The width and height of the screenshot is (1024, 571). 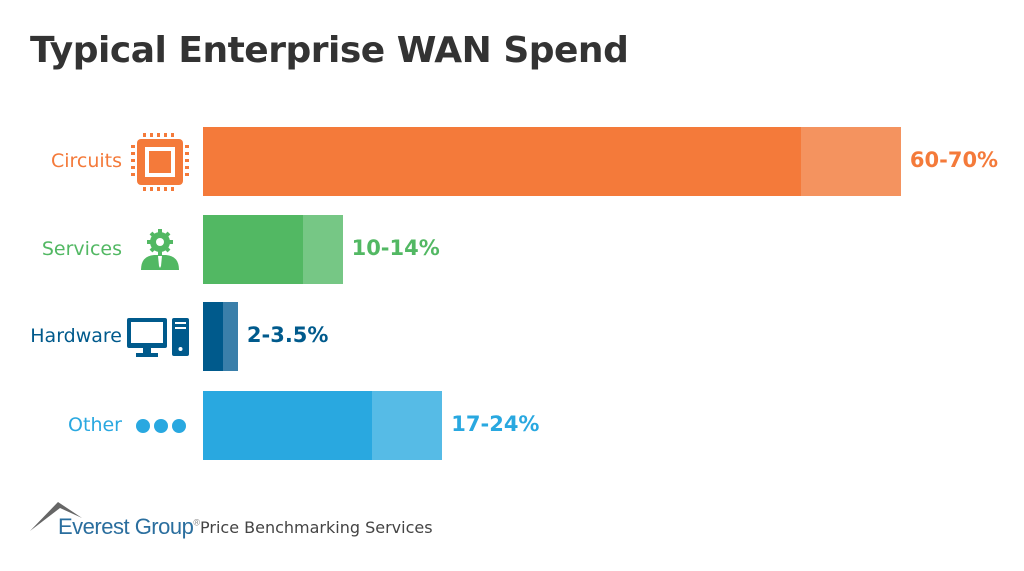 I want to click on category-label: Other, so click(x=95, y=424).